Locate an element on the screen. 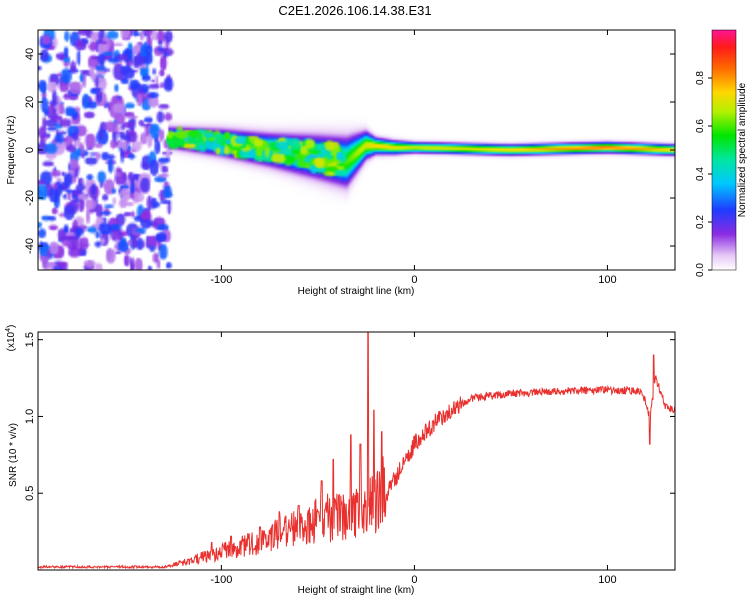 This screenshot has height=600, width=750. y-tick-label: 20 is located at coordinates (30, 102).